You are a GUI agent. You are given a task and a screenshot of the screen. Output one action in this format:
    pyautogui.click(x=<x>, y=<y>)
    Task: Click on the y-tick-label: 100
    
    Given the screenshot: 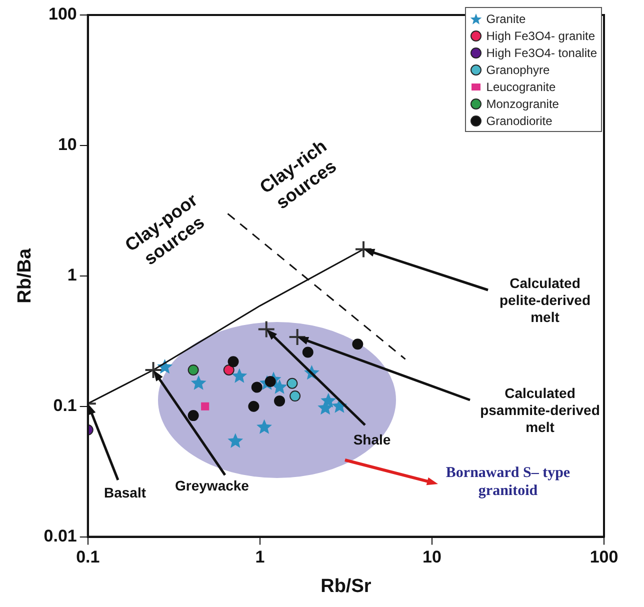 What is the action you would take?
    pyautogui.click(x=62, y=14)
    